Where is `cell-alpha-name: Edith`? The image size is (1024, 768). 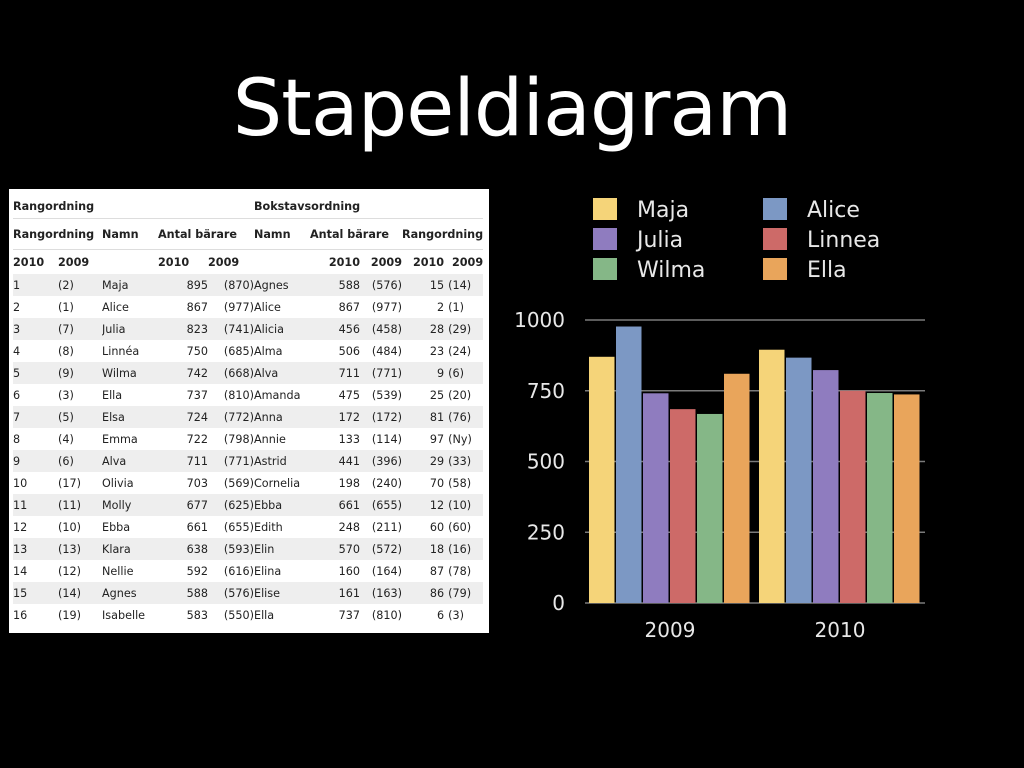 cell-alpha-name: Edith is located at coordinates (282, 527).